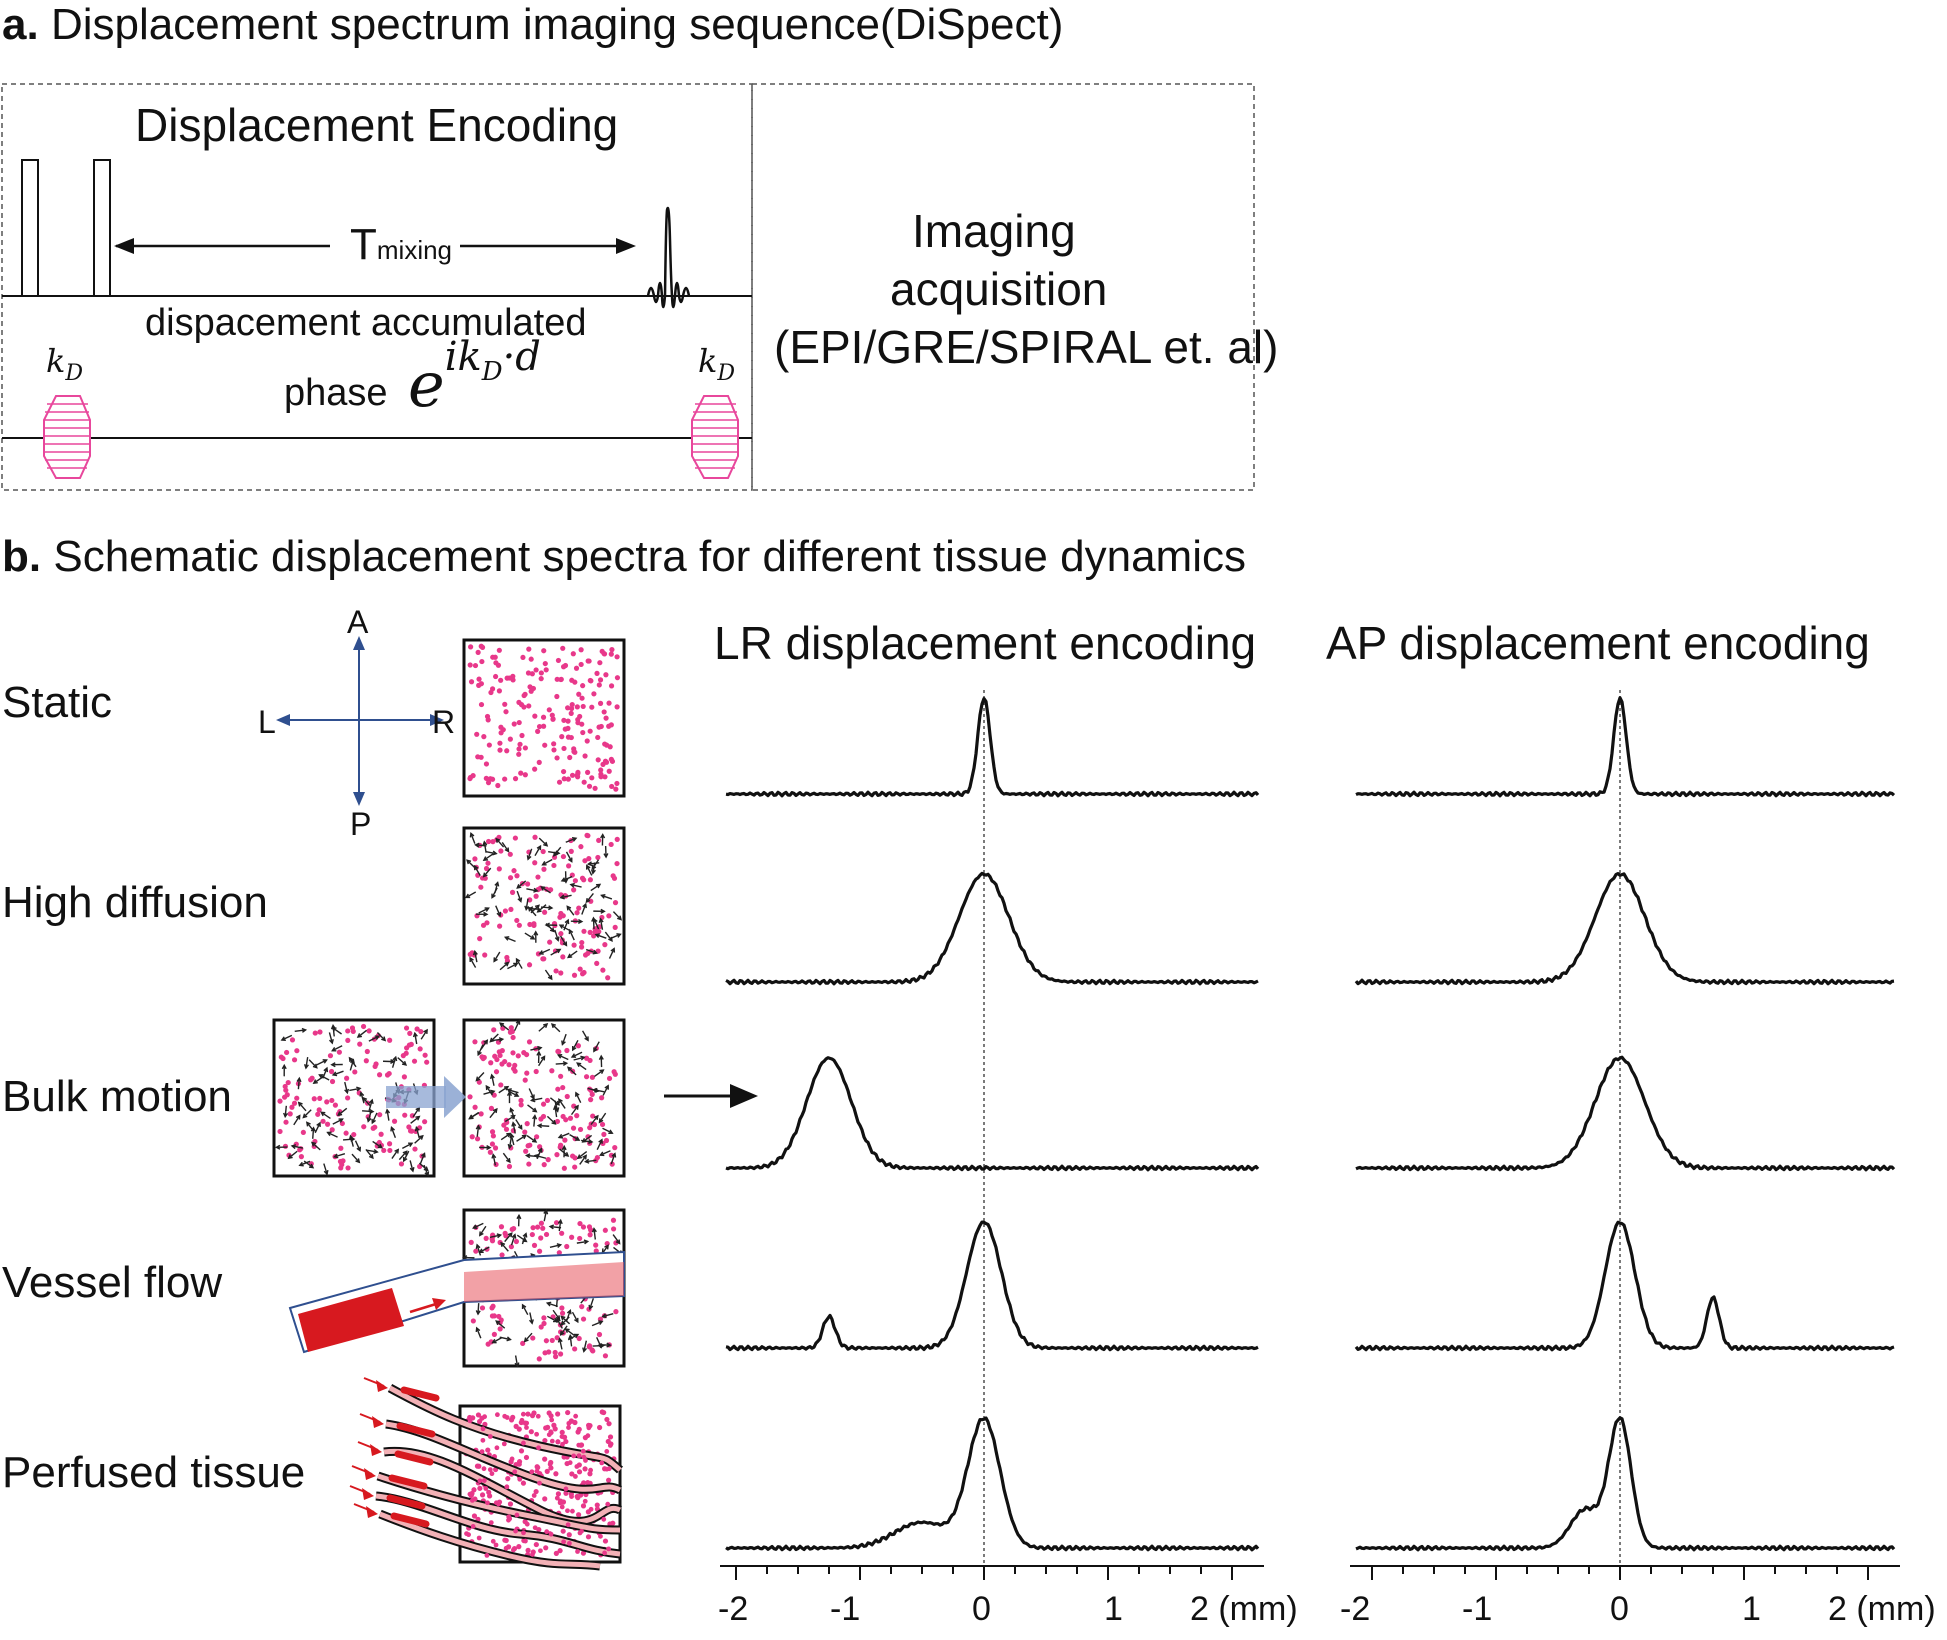 The image size is (1947, 1640). I want to click on accumulated-label: dispacement accumulated, so click(366, 323).